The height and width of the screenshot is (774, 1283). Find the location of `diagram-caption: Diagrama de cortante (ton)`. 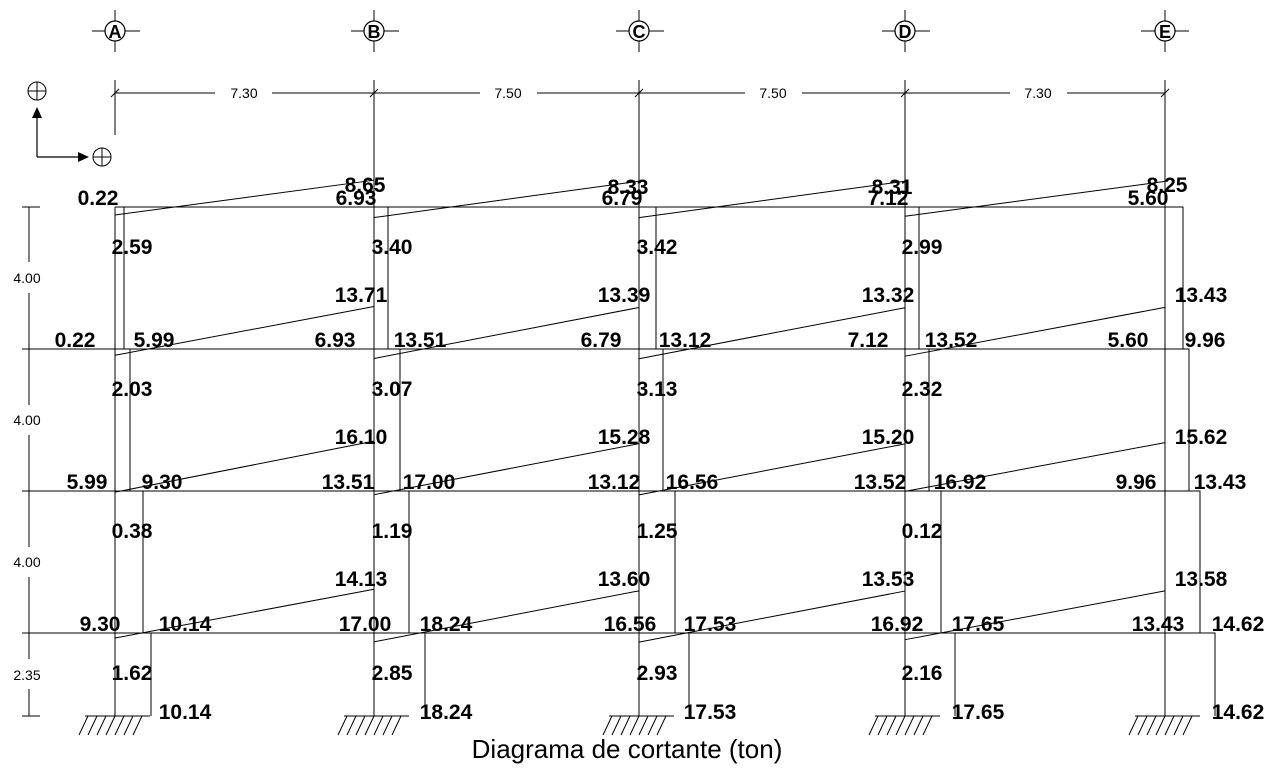

diagram-caption: Diagrama de cortante (ton) is located at coordinates (627, 749).